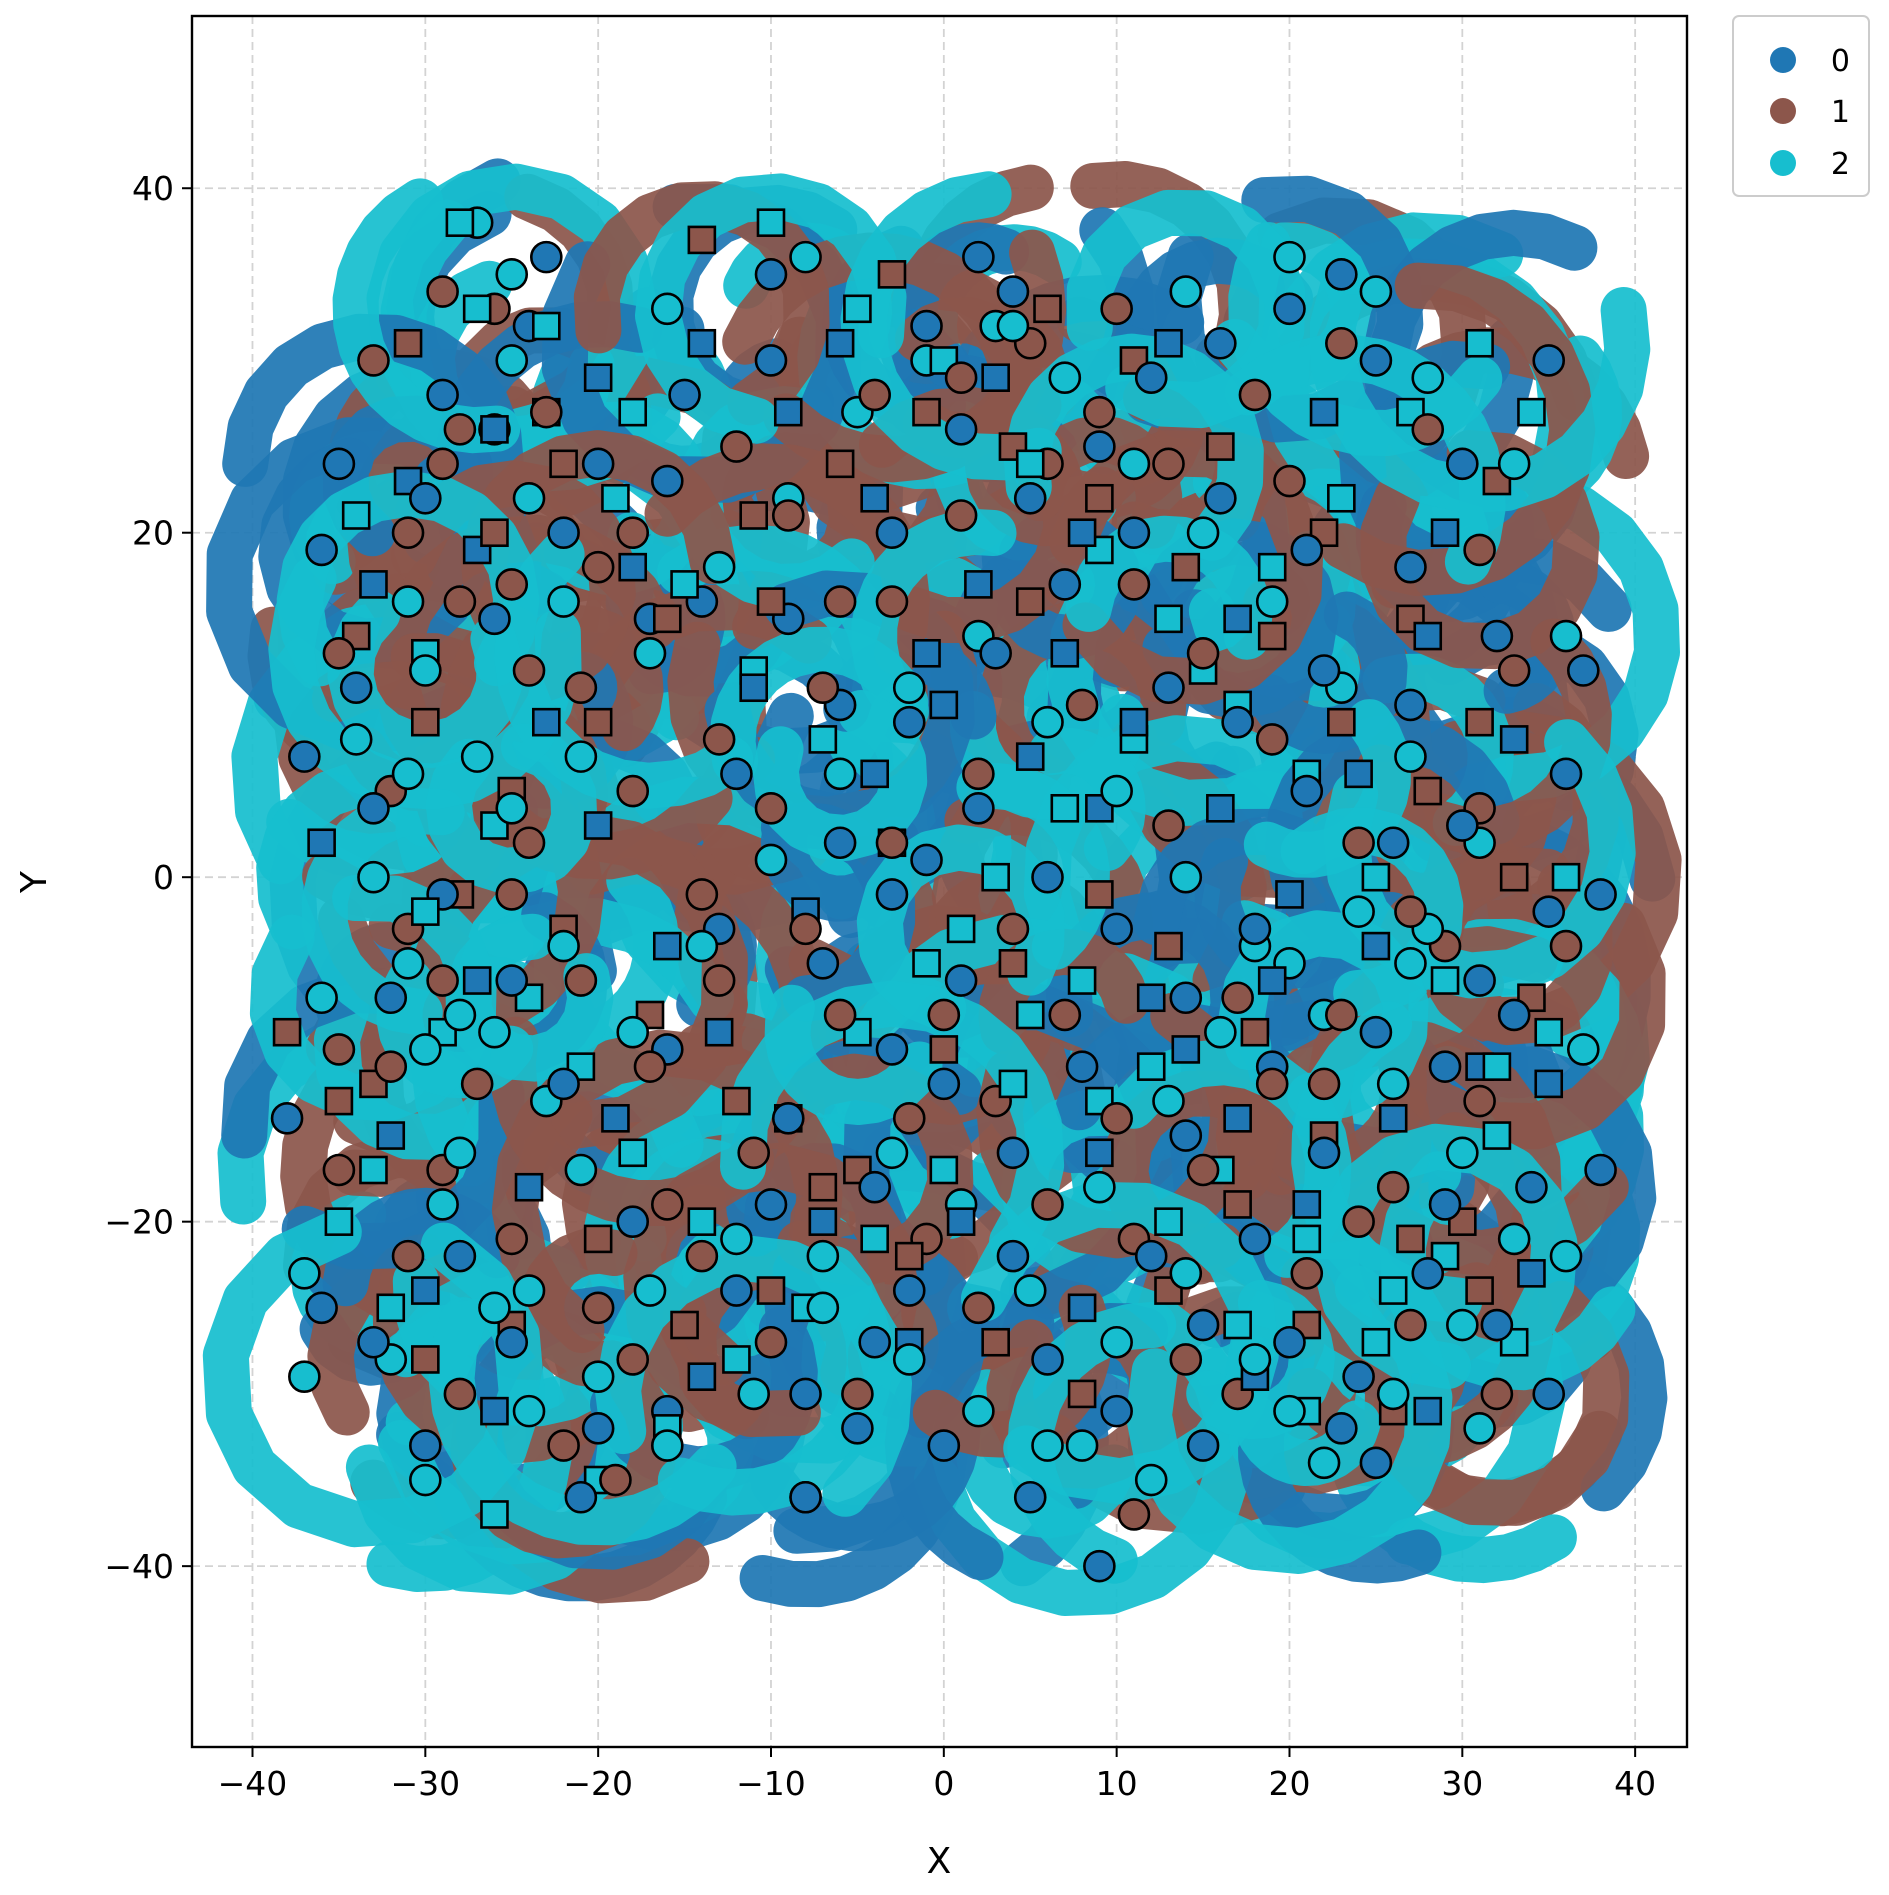 Image resolution: width=1889 pixels, height=1895 pixels. Describe the element at coordinates (1840, 112) in the screenshot. I see `legend-label-1: 1` at that location.